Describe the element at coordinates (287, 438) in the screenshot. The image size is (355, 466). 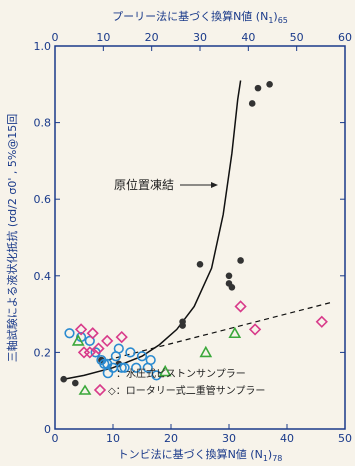
I see `x-tick-label: 40` at that location.